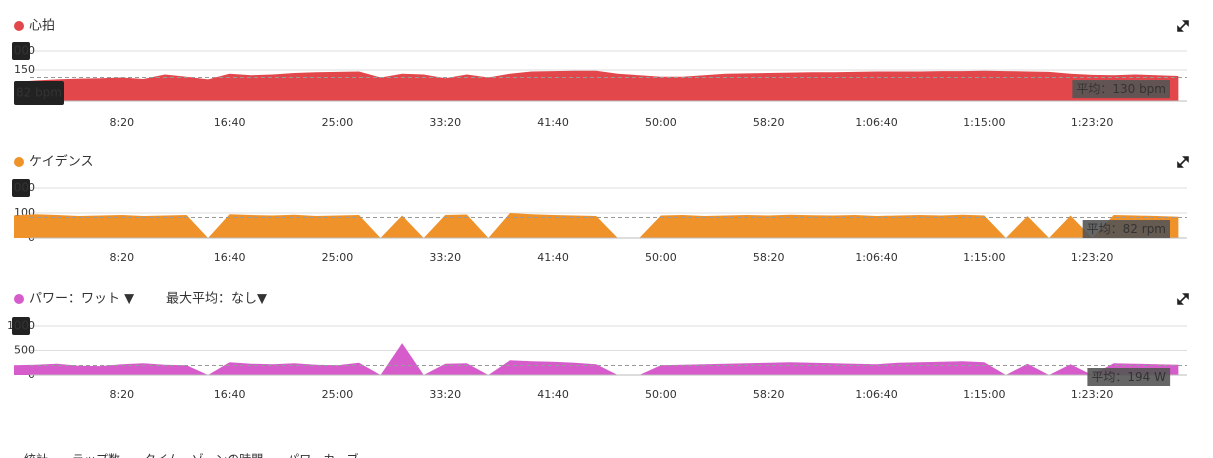  Describe the element at coordinates (203, 455) in the screenshot. I see `tab: タイム・ゾーンの時間` at that location.